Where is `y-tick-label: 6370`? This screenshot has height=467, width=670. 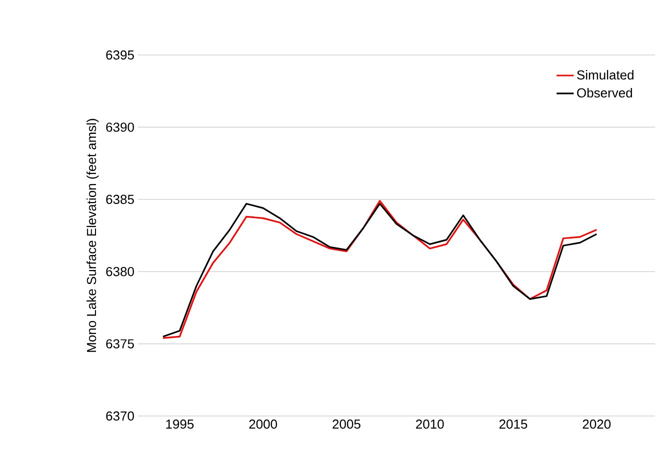
y-tick-label: 6370 is located at coordinates (120, 416).